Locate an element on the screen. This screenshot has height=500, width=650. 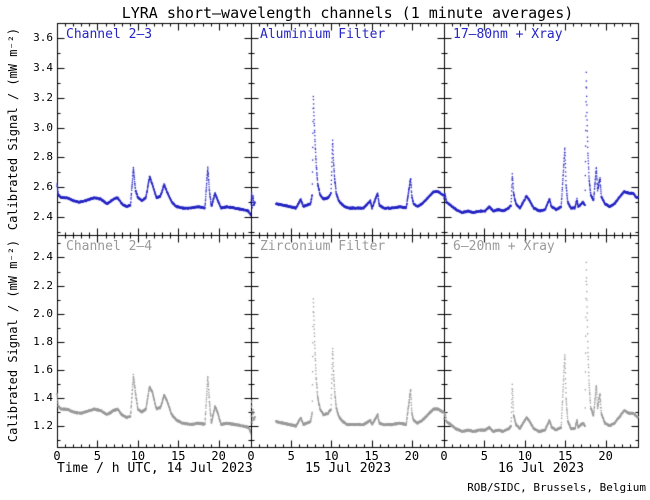
panel-label: Aluminium Filter is located at coordinates (323, 34).